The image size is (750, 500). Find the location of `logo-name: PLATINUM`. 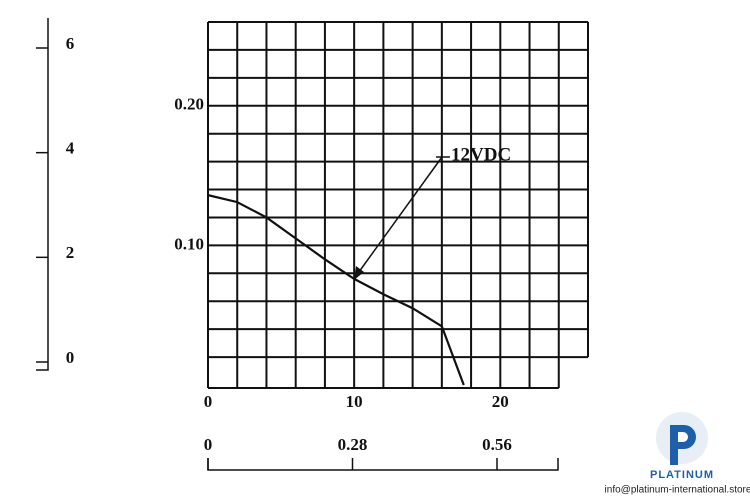

logo-name: PLATINUM is located at coordinates (682, 475).